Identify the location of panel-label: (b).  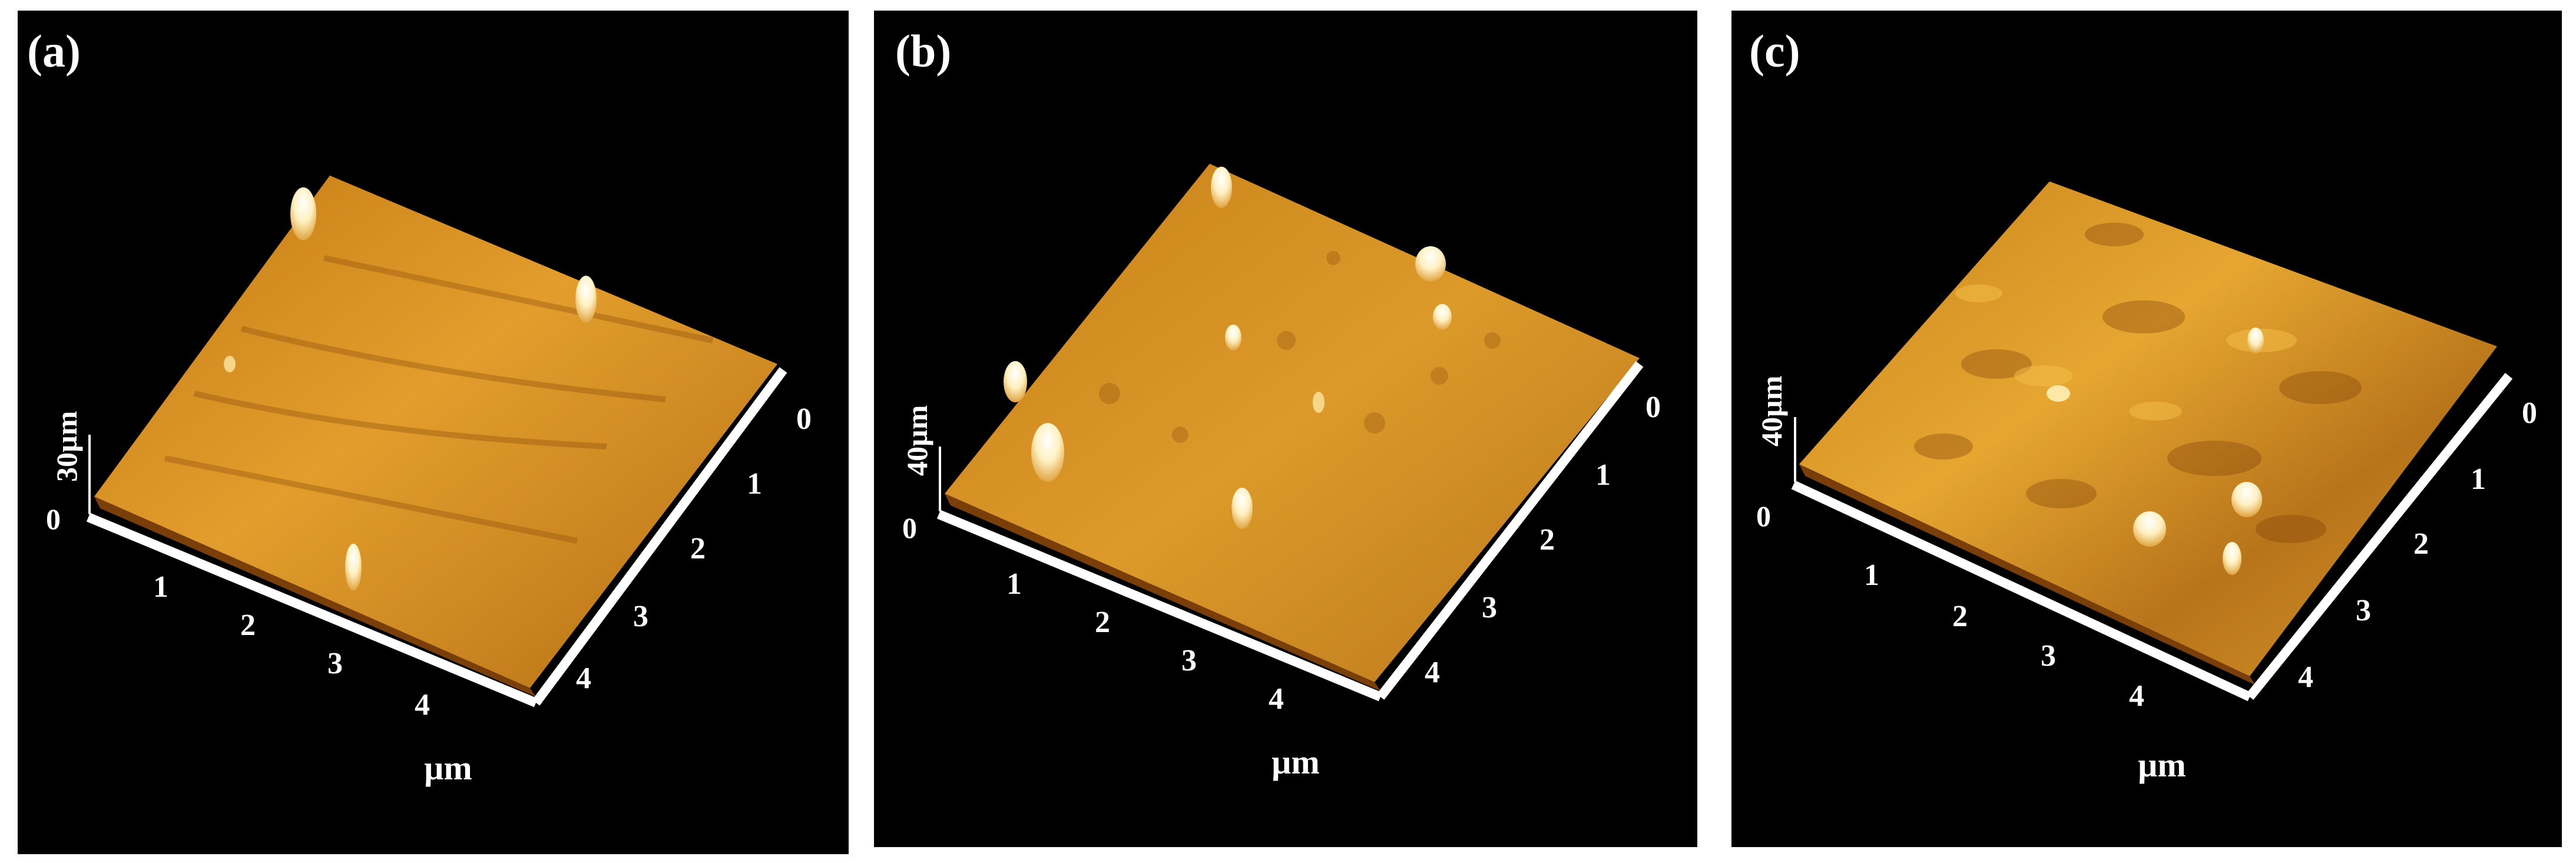
(923, 51).